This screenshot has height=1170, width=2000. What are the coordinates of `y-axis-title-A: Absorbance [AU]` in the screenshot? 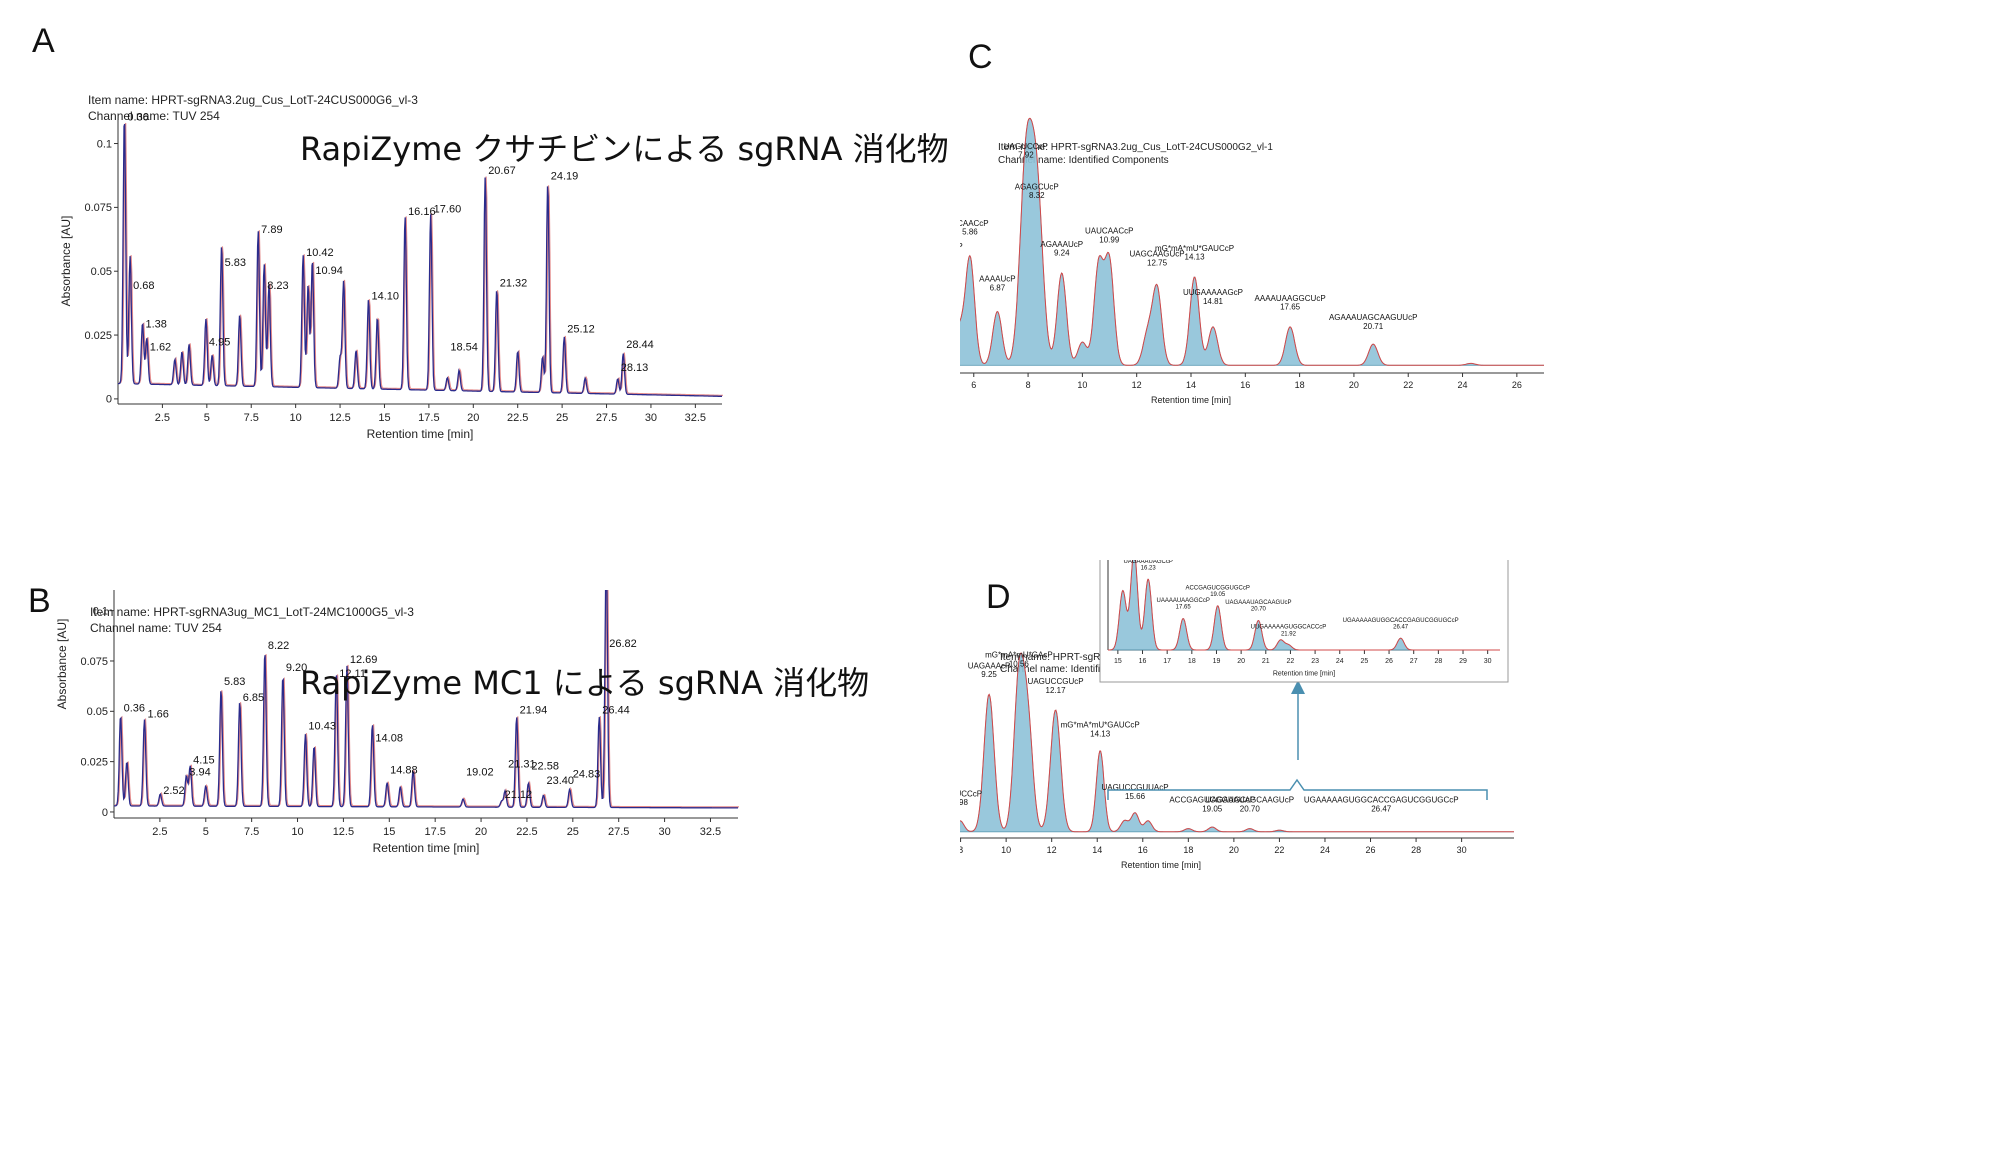 It's located at (66, 261).